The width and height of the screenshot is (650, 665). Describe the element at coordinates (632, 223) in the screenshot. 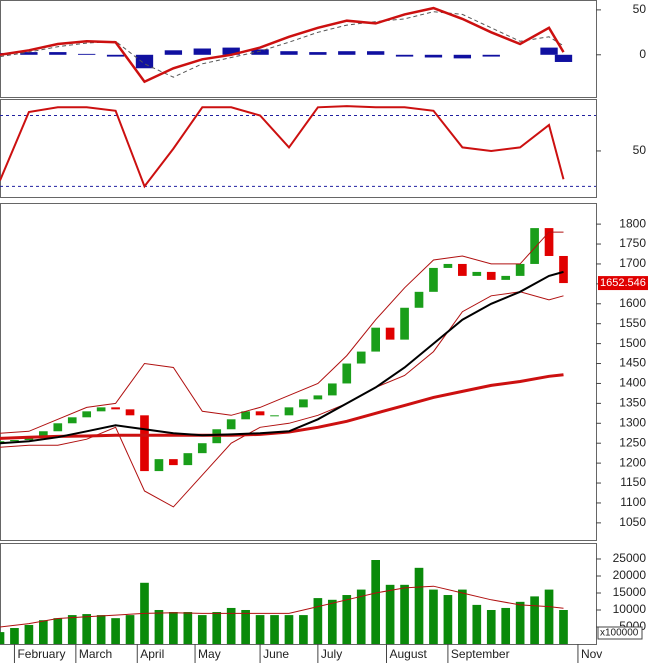

I see `y-tick-label: 1800` at that location.